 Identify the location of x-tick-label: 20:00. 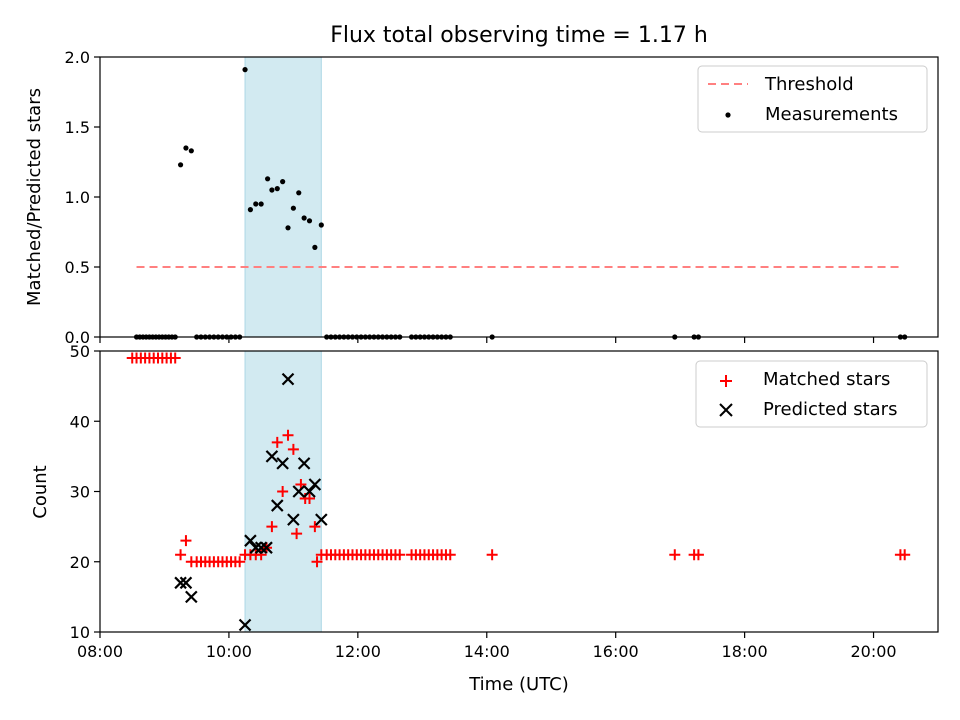
(873, 651).